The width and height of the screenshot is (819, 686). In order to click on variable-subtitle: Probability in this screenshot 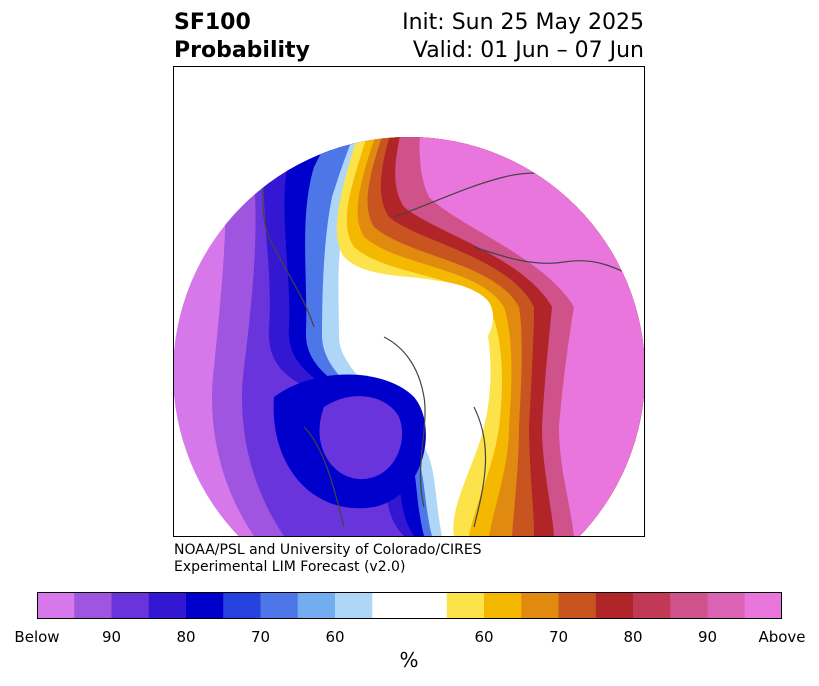, I will do `click(242, 50)`.